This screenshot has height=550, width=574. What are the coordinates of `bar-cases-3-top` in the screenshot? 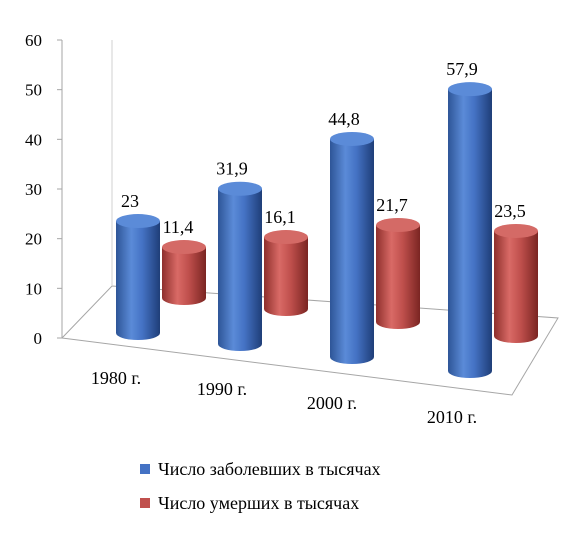 It's located at (470, 89).